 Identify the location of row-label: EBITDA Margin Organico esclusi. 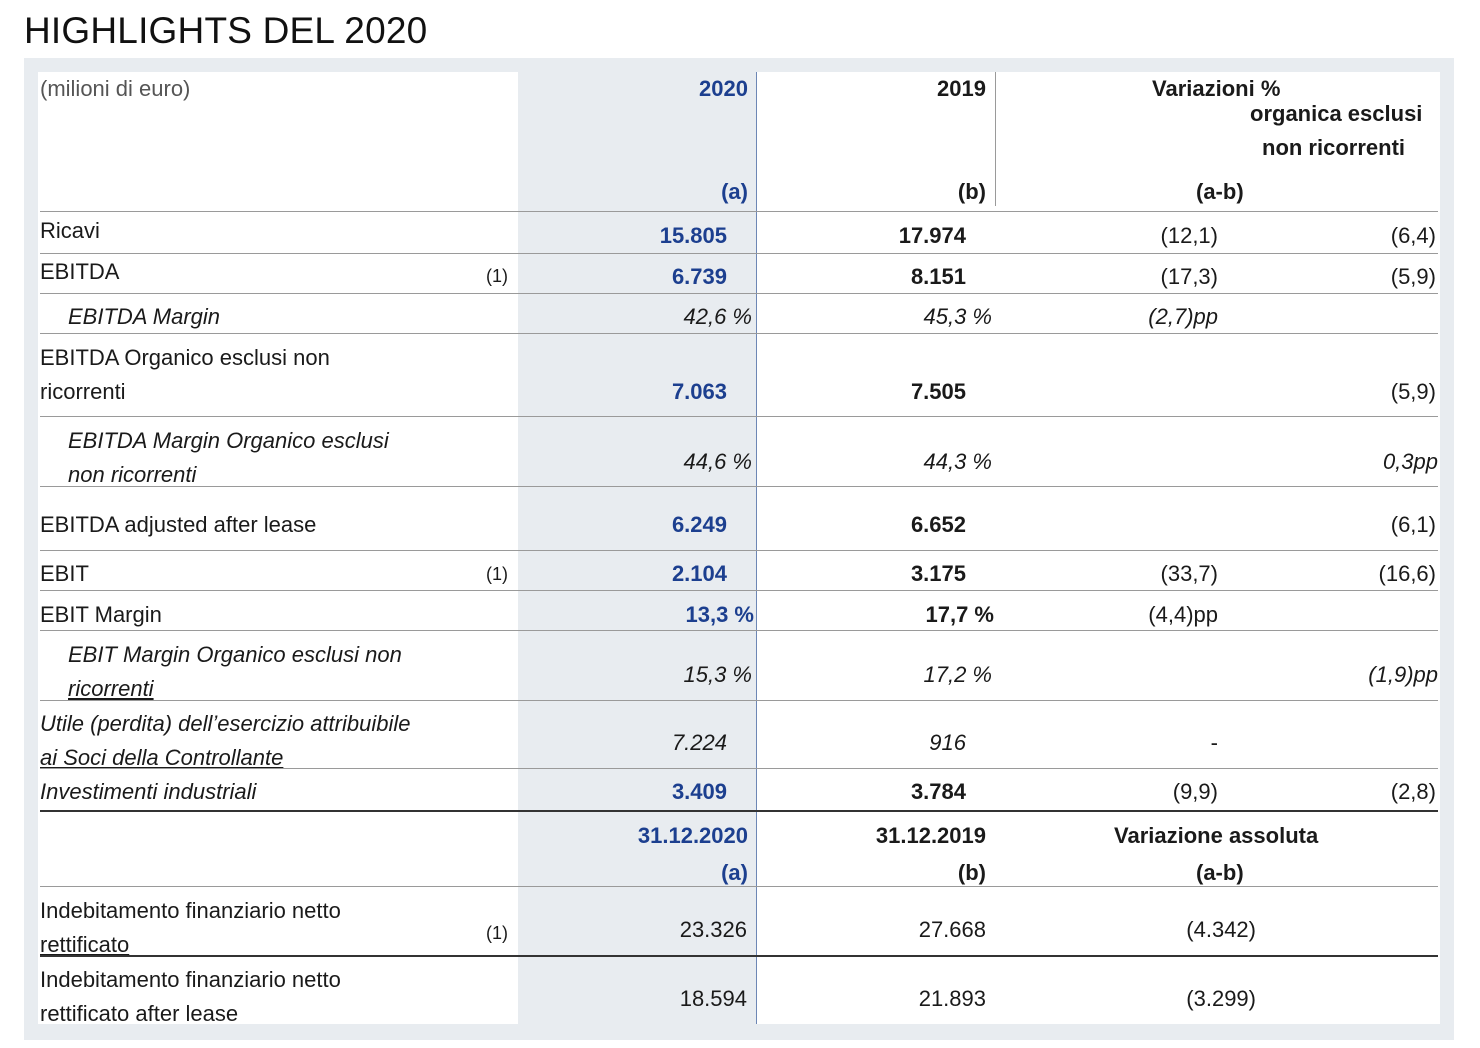
(228, 440).